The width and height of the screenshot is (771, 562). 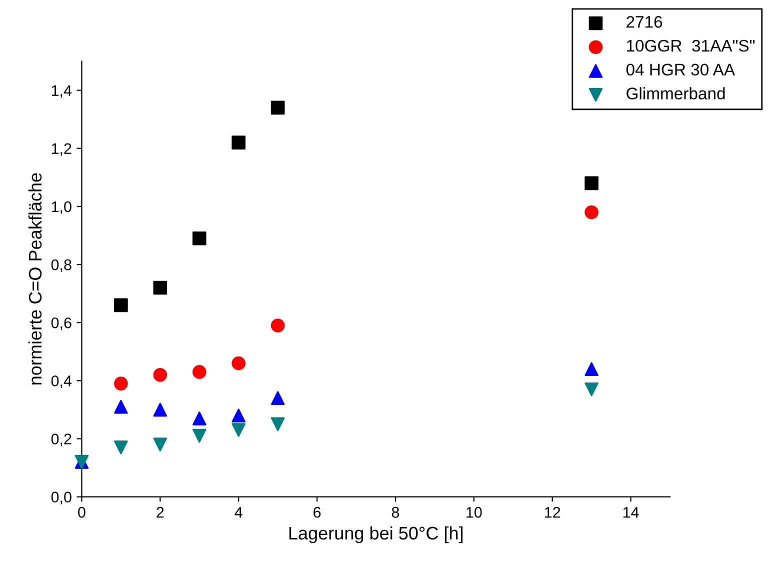 What do you see at coordinates (62, 149) in the screenshot?
I see `y-tick-label: 1,2` at bounding box center [62, 149].